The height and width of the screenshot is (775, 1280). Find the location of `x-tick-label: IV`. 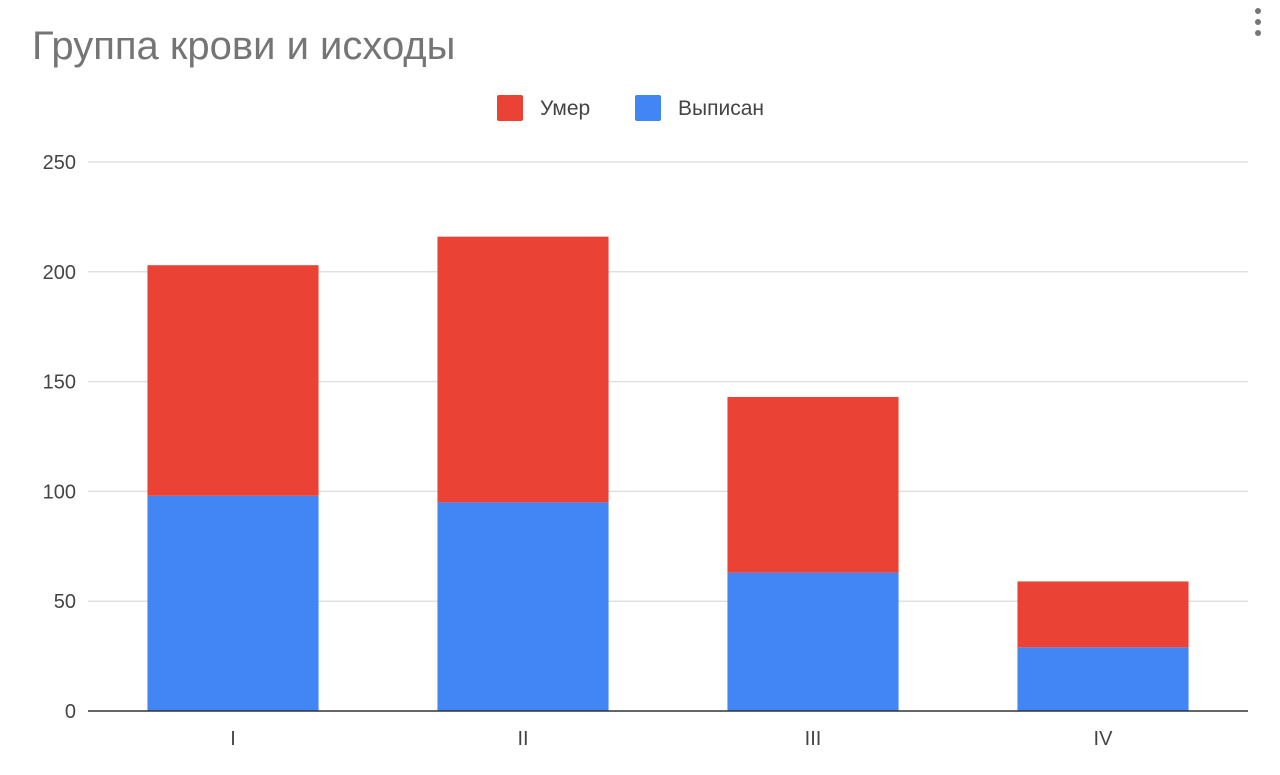

x-tick-label: IV is located at coordinates (1104, 739).